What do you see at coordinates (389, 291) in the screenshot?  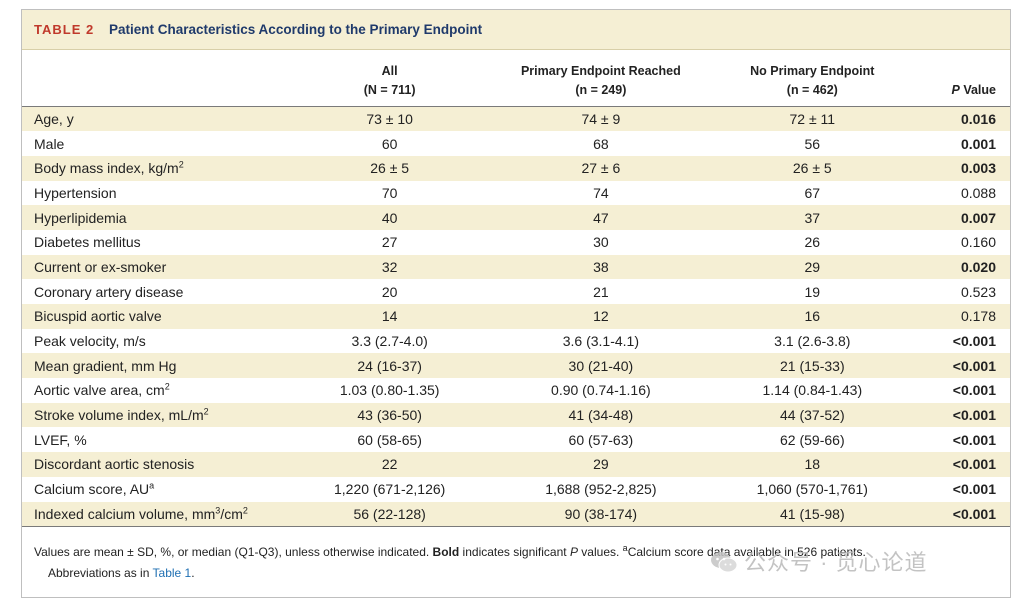 I see `cell-all: 20` at bounding box center [389, 291].